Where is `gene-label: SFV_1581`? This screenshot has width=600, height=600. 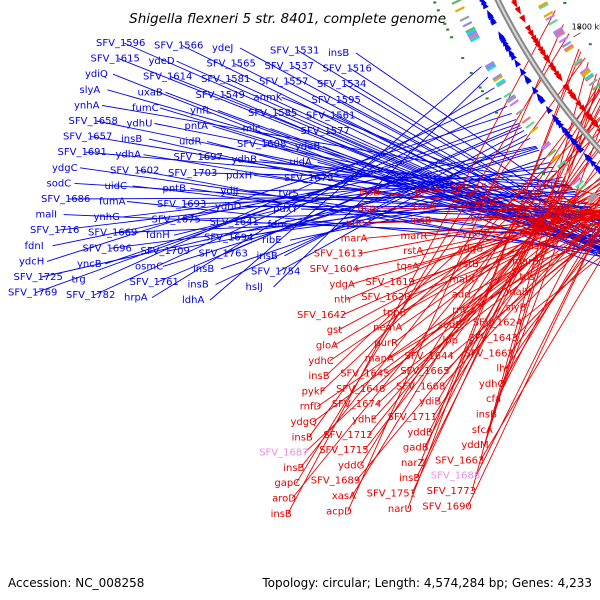
gene-label: SFV_1581 is located at coordinates (225, 79).